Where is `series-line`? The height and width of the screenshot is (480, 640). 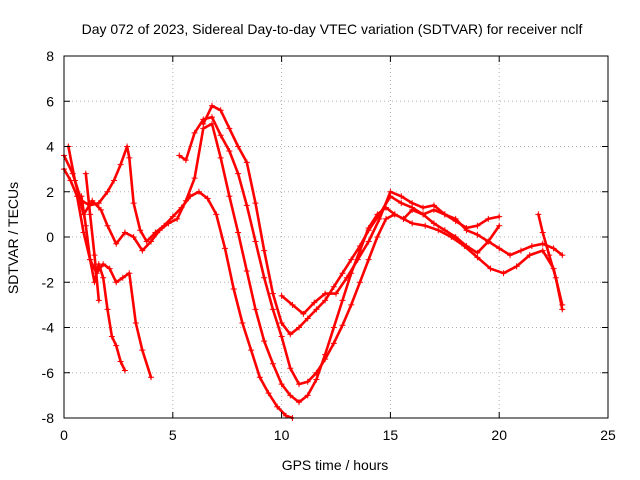
series-line is located at coordinates (550, 262).